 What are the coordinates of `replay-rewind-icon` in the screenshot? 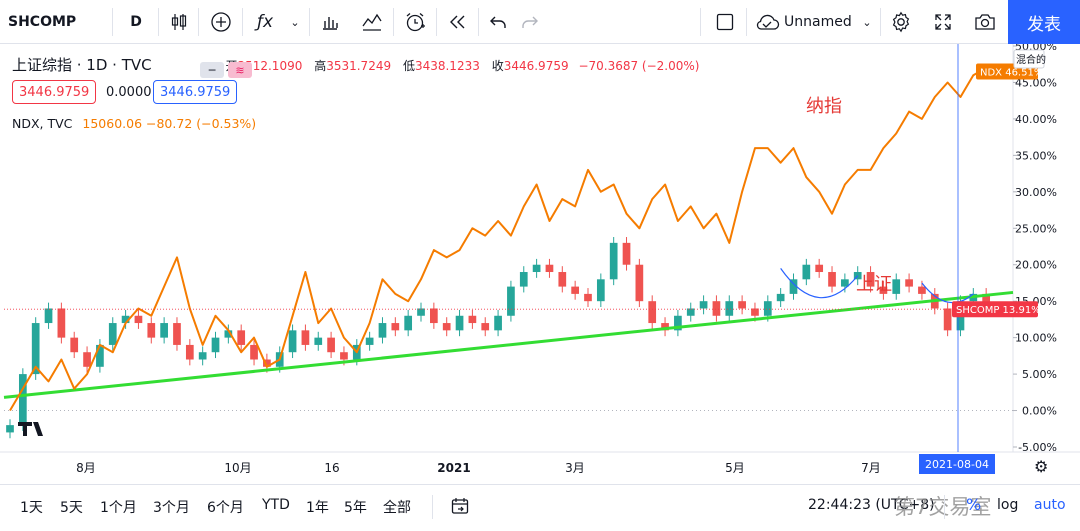 It's located at (458, 22).